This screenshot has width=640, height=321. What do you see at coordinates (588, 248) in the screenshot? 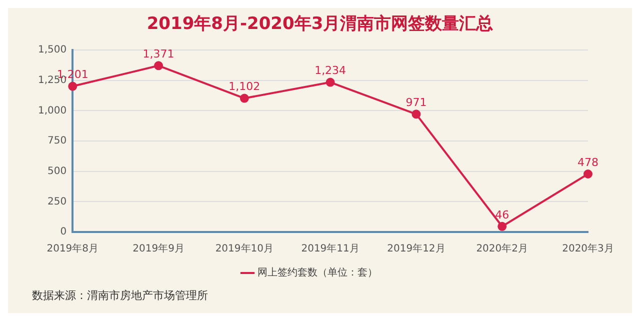
I see `x-tick-label: 2020年3月` at bounding box center [588, 248].